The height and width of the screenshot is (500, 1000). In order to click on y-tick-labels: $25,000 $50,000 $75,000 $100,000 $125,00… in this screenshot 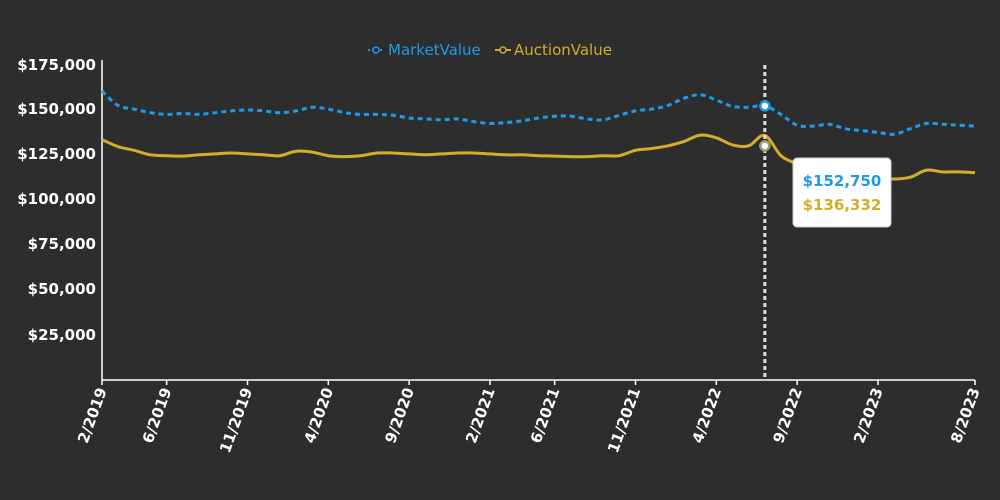, I will do `click(56, 200)`.